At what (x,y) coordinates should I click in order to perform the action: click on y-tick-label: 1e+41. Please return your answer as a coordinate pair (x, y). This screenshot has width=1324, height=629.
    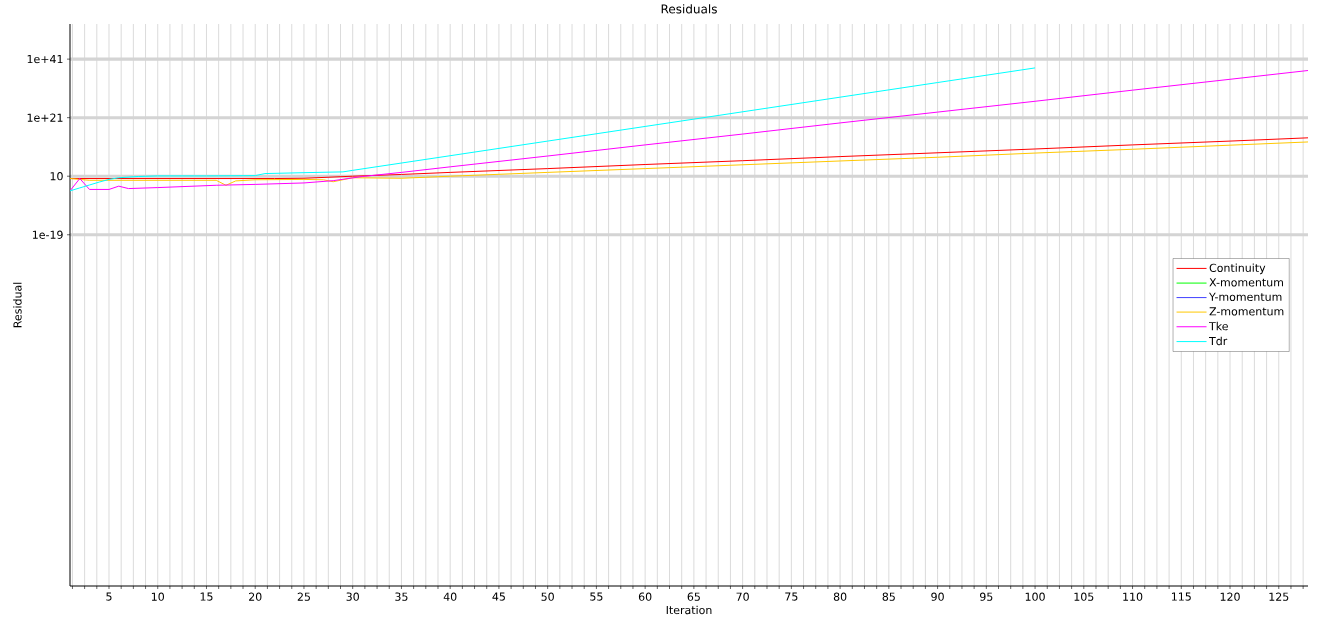
    Looking at the image, I should click on (45, 59).